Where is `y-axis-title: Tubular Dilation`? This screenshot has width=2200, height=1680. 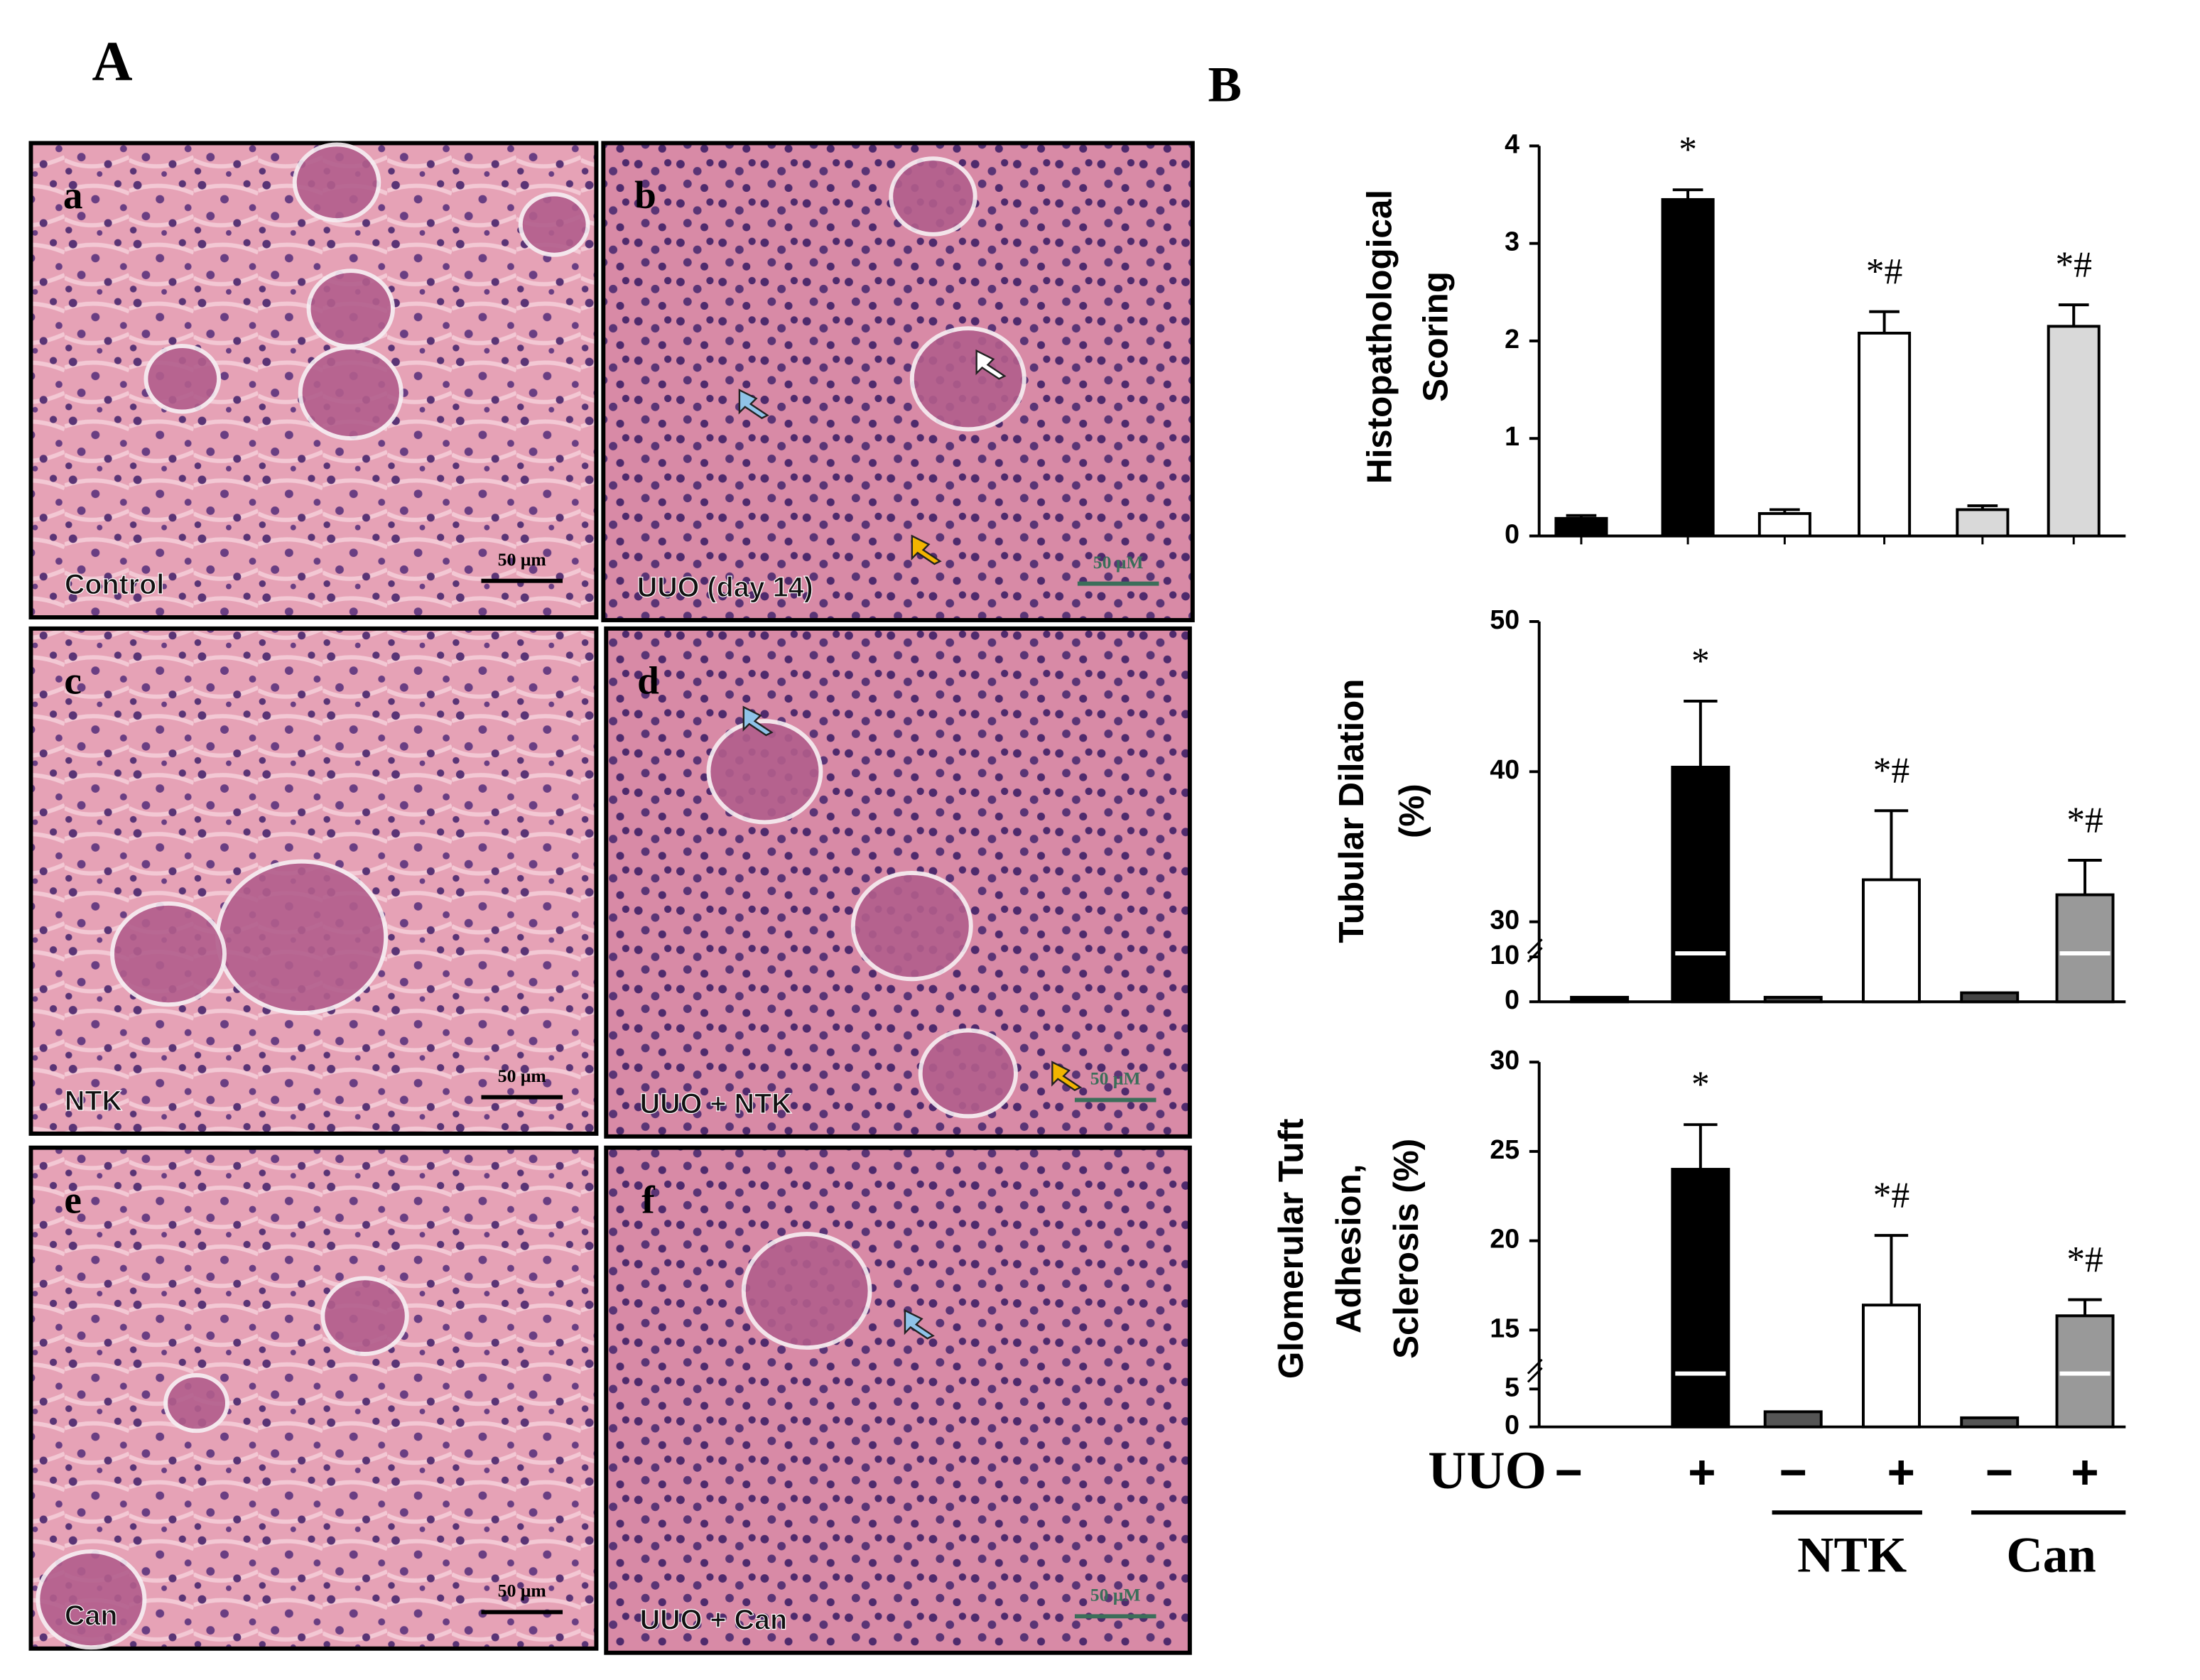
y-axis-title: Tubular Dilation is located at coordinates (1351, 811).